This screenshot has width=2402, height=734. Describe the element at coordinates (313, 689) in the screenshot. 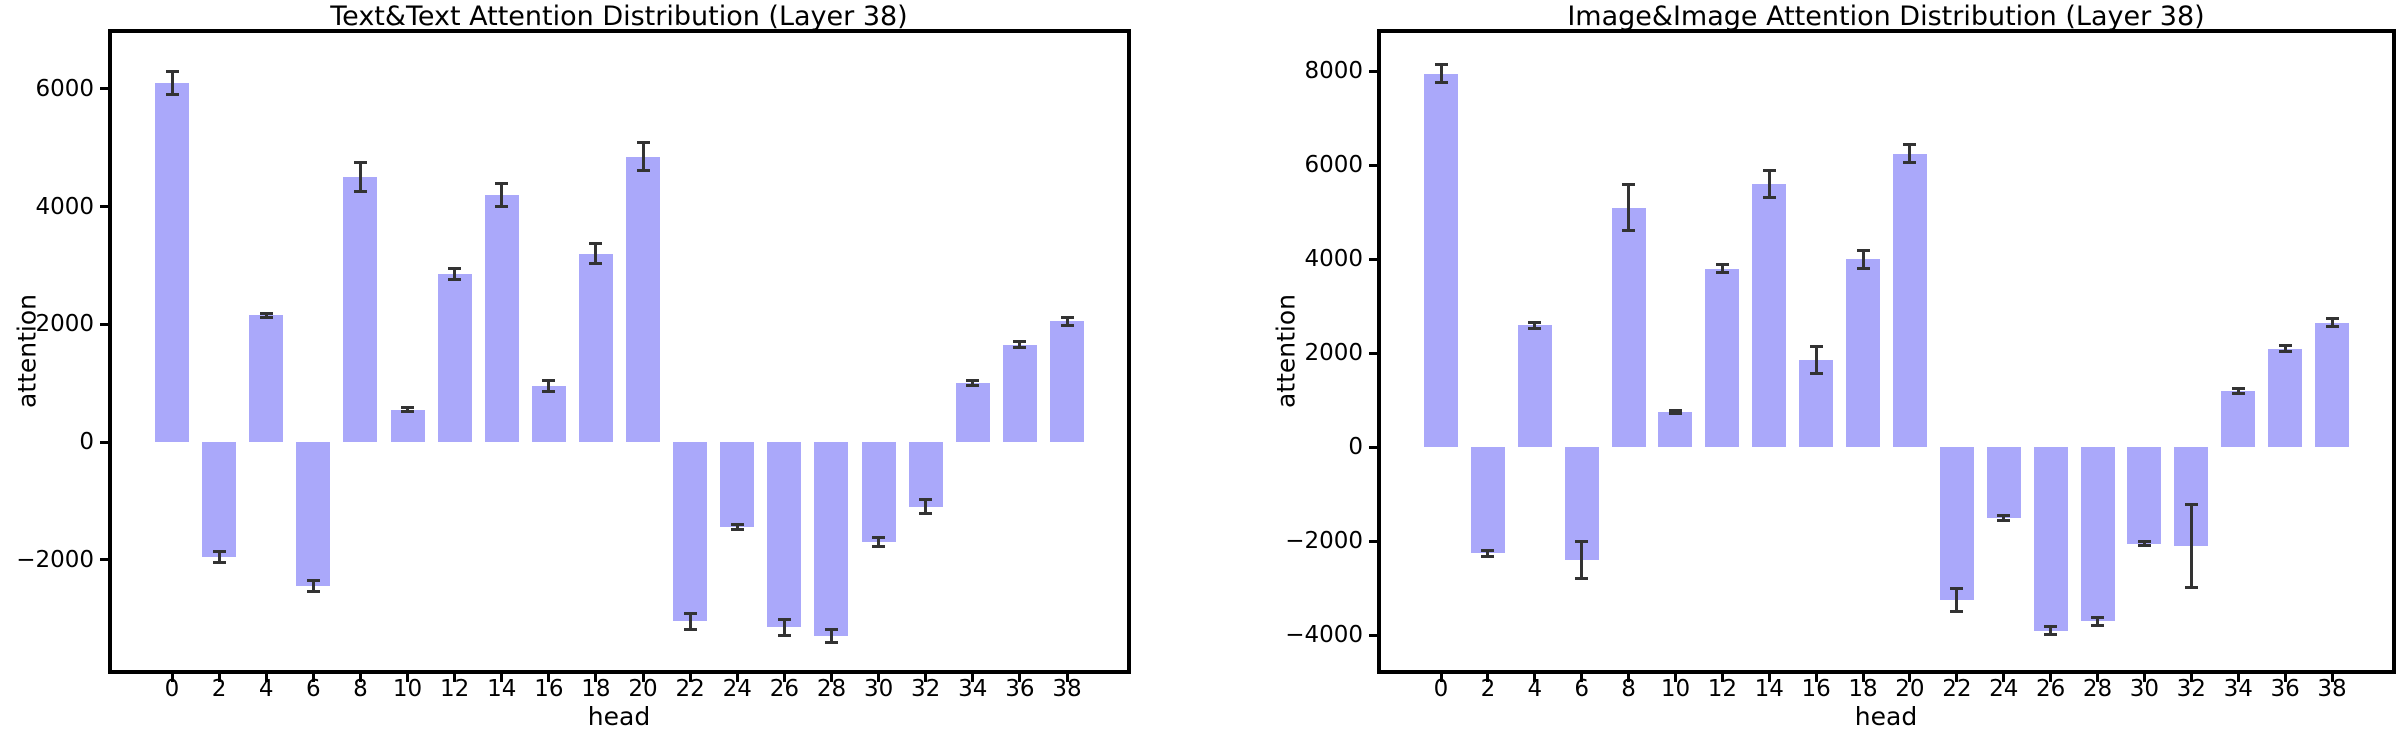

I see `x-tick-label: 6` at that location.